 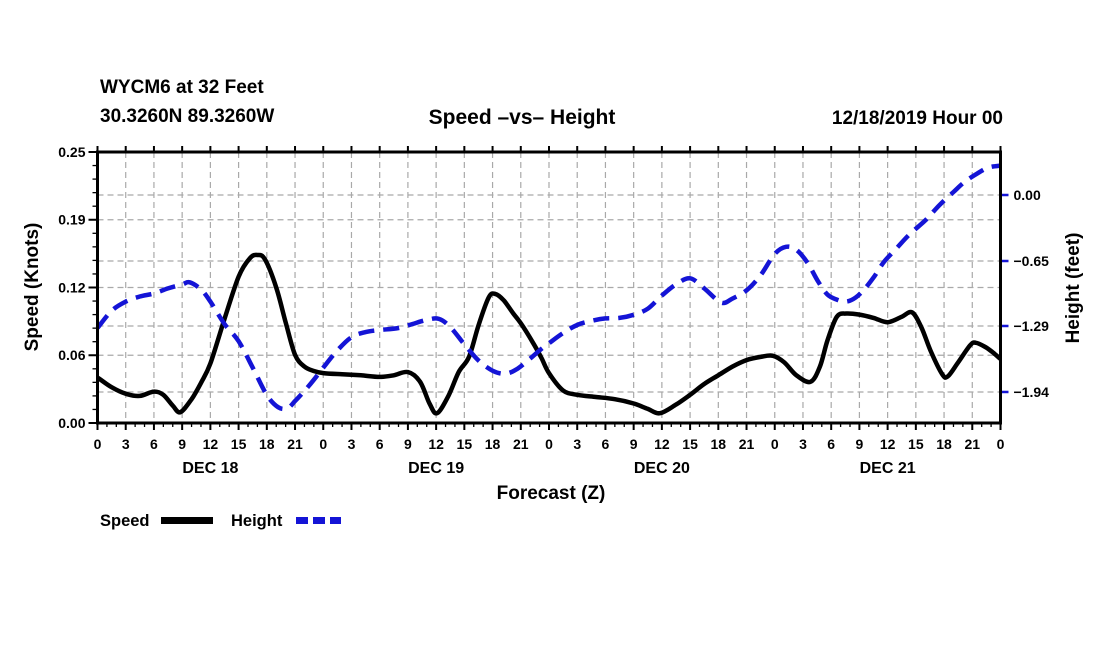 I want to click on y-right-tick-label: −1.29, so click(x=1032, y=326).